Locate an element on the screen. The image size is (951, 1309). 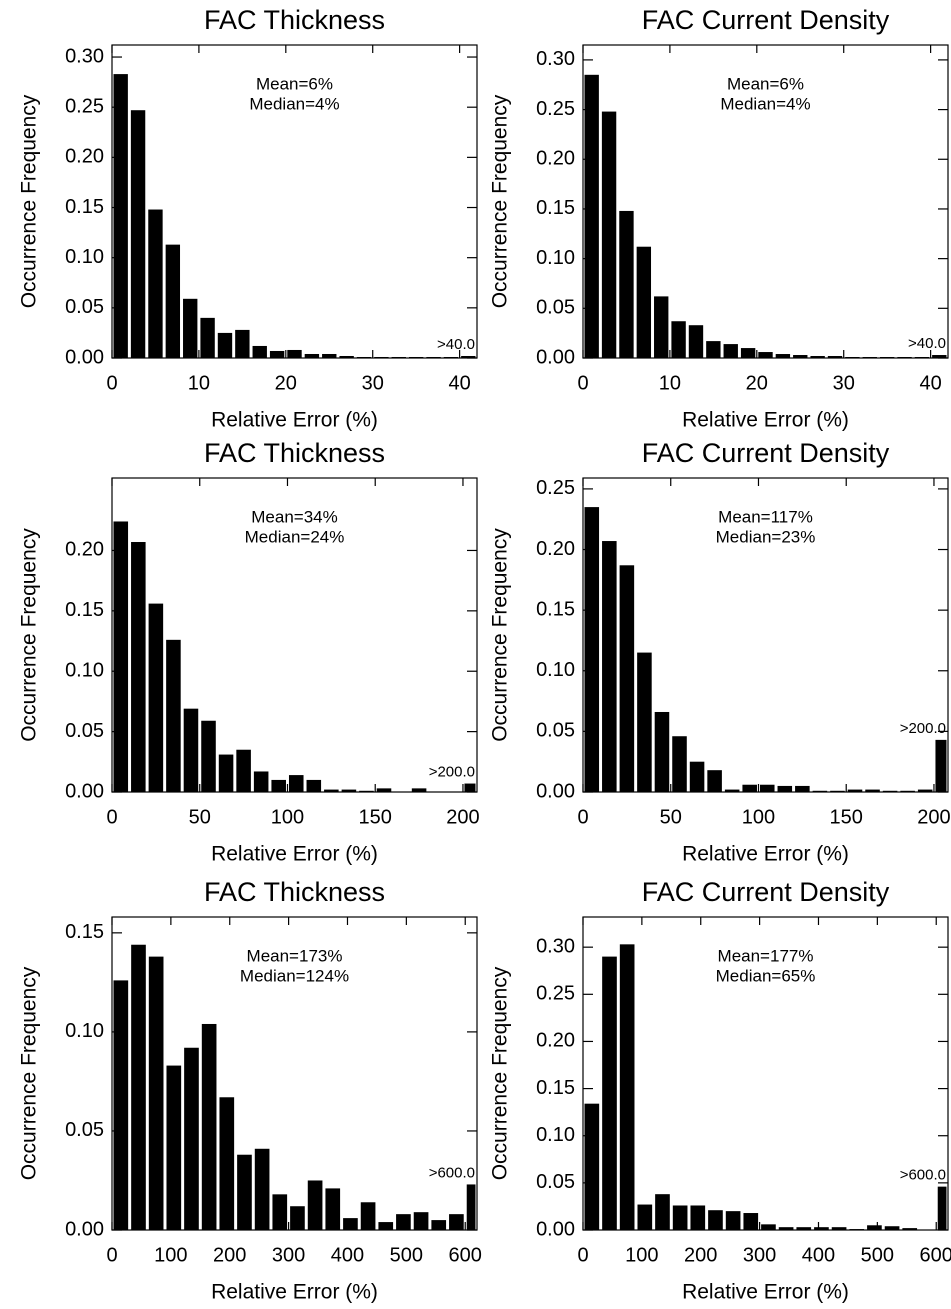
x-tick-label: 50 is located at coordinates (200, 817).